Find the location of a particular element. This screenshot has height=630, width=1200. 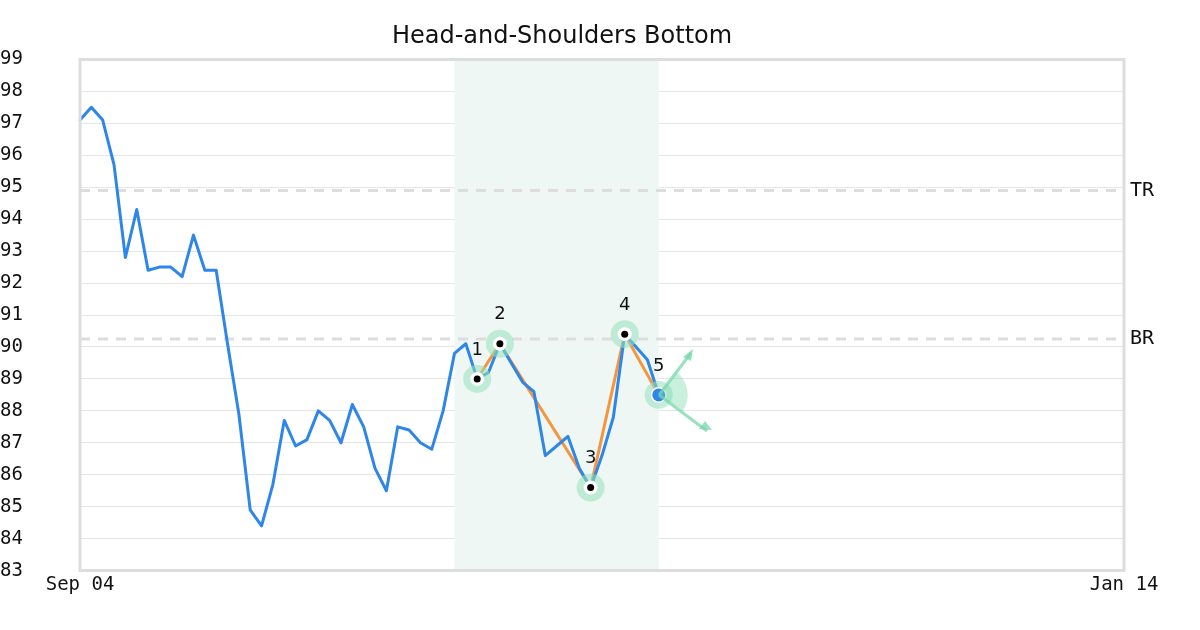

y-tick-label: 91 is located at coordinates (11, 312).